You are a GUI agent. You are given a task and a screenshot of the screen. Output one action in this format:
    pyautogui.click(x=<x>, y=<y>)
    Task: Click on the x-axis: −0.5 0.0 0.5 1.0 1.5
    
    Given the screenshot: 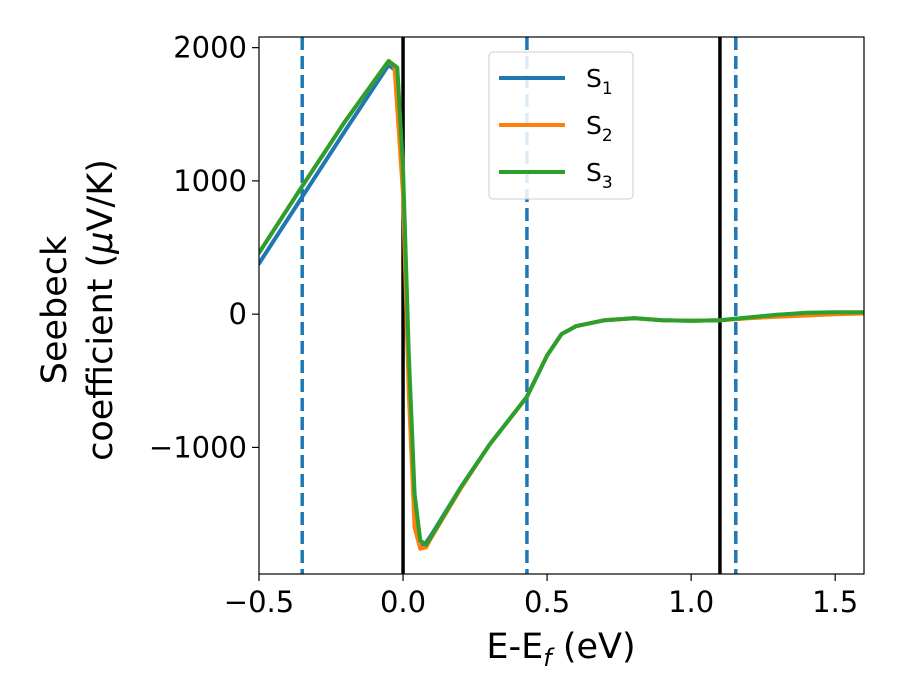 What is the action you would take?
    pyautogui.click(x=541, y=596)
    